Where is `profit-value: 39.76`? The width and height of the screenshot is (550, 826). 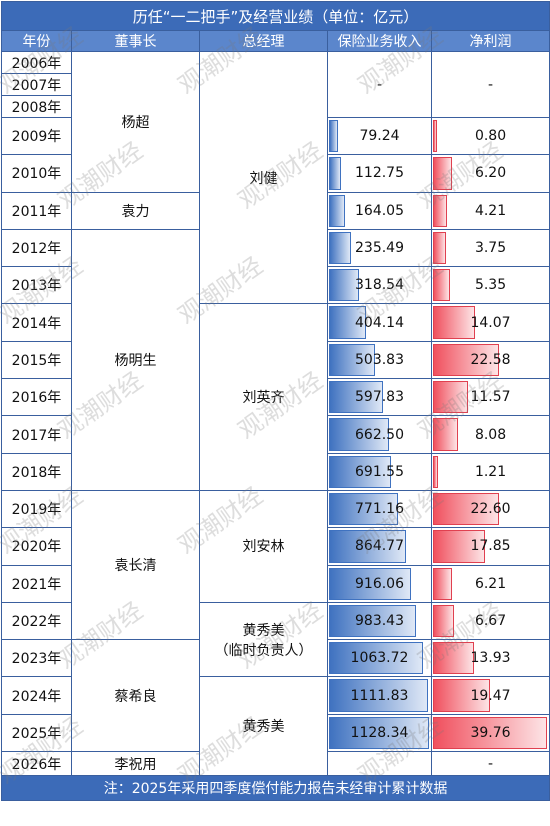 profit-value: 39.76 is located at coordinates (490, 732).